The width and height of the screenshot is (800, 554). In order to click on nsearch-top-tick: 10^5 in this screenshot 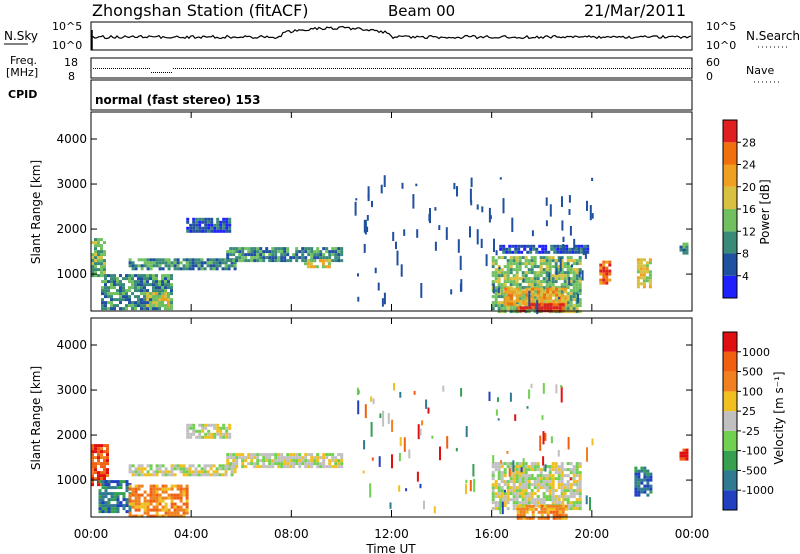, I will do `click(721, 26)`.